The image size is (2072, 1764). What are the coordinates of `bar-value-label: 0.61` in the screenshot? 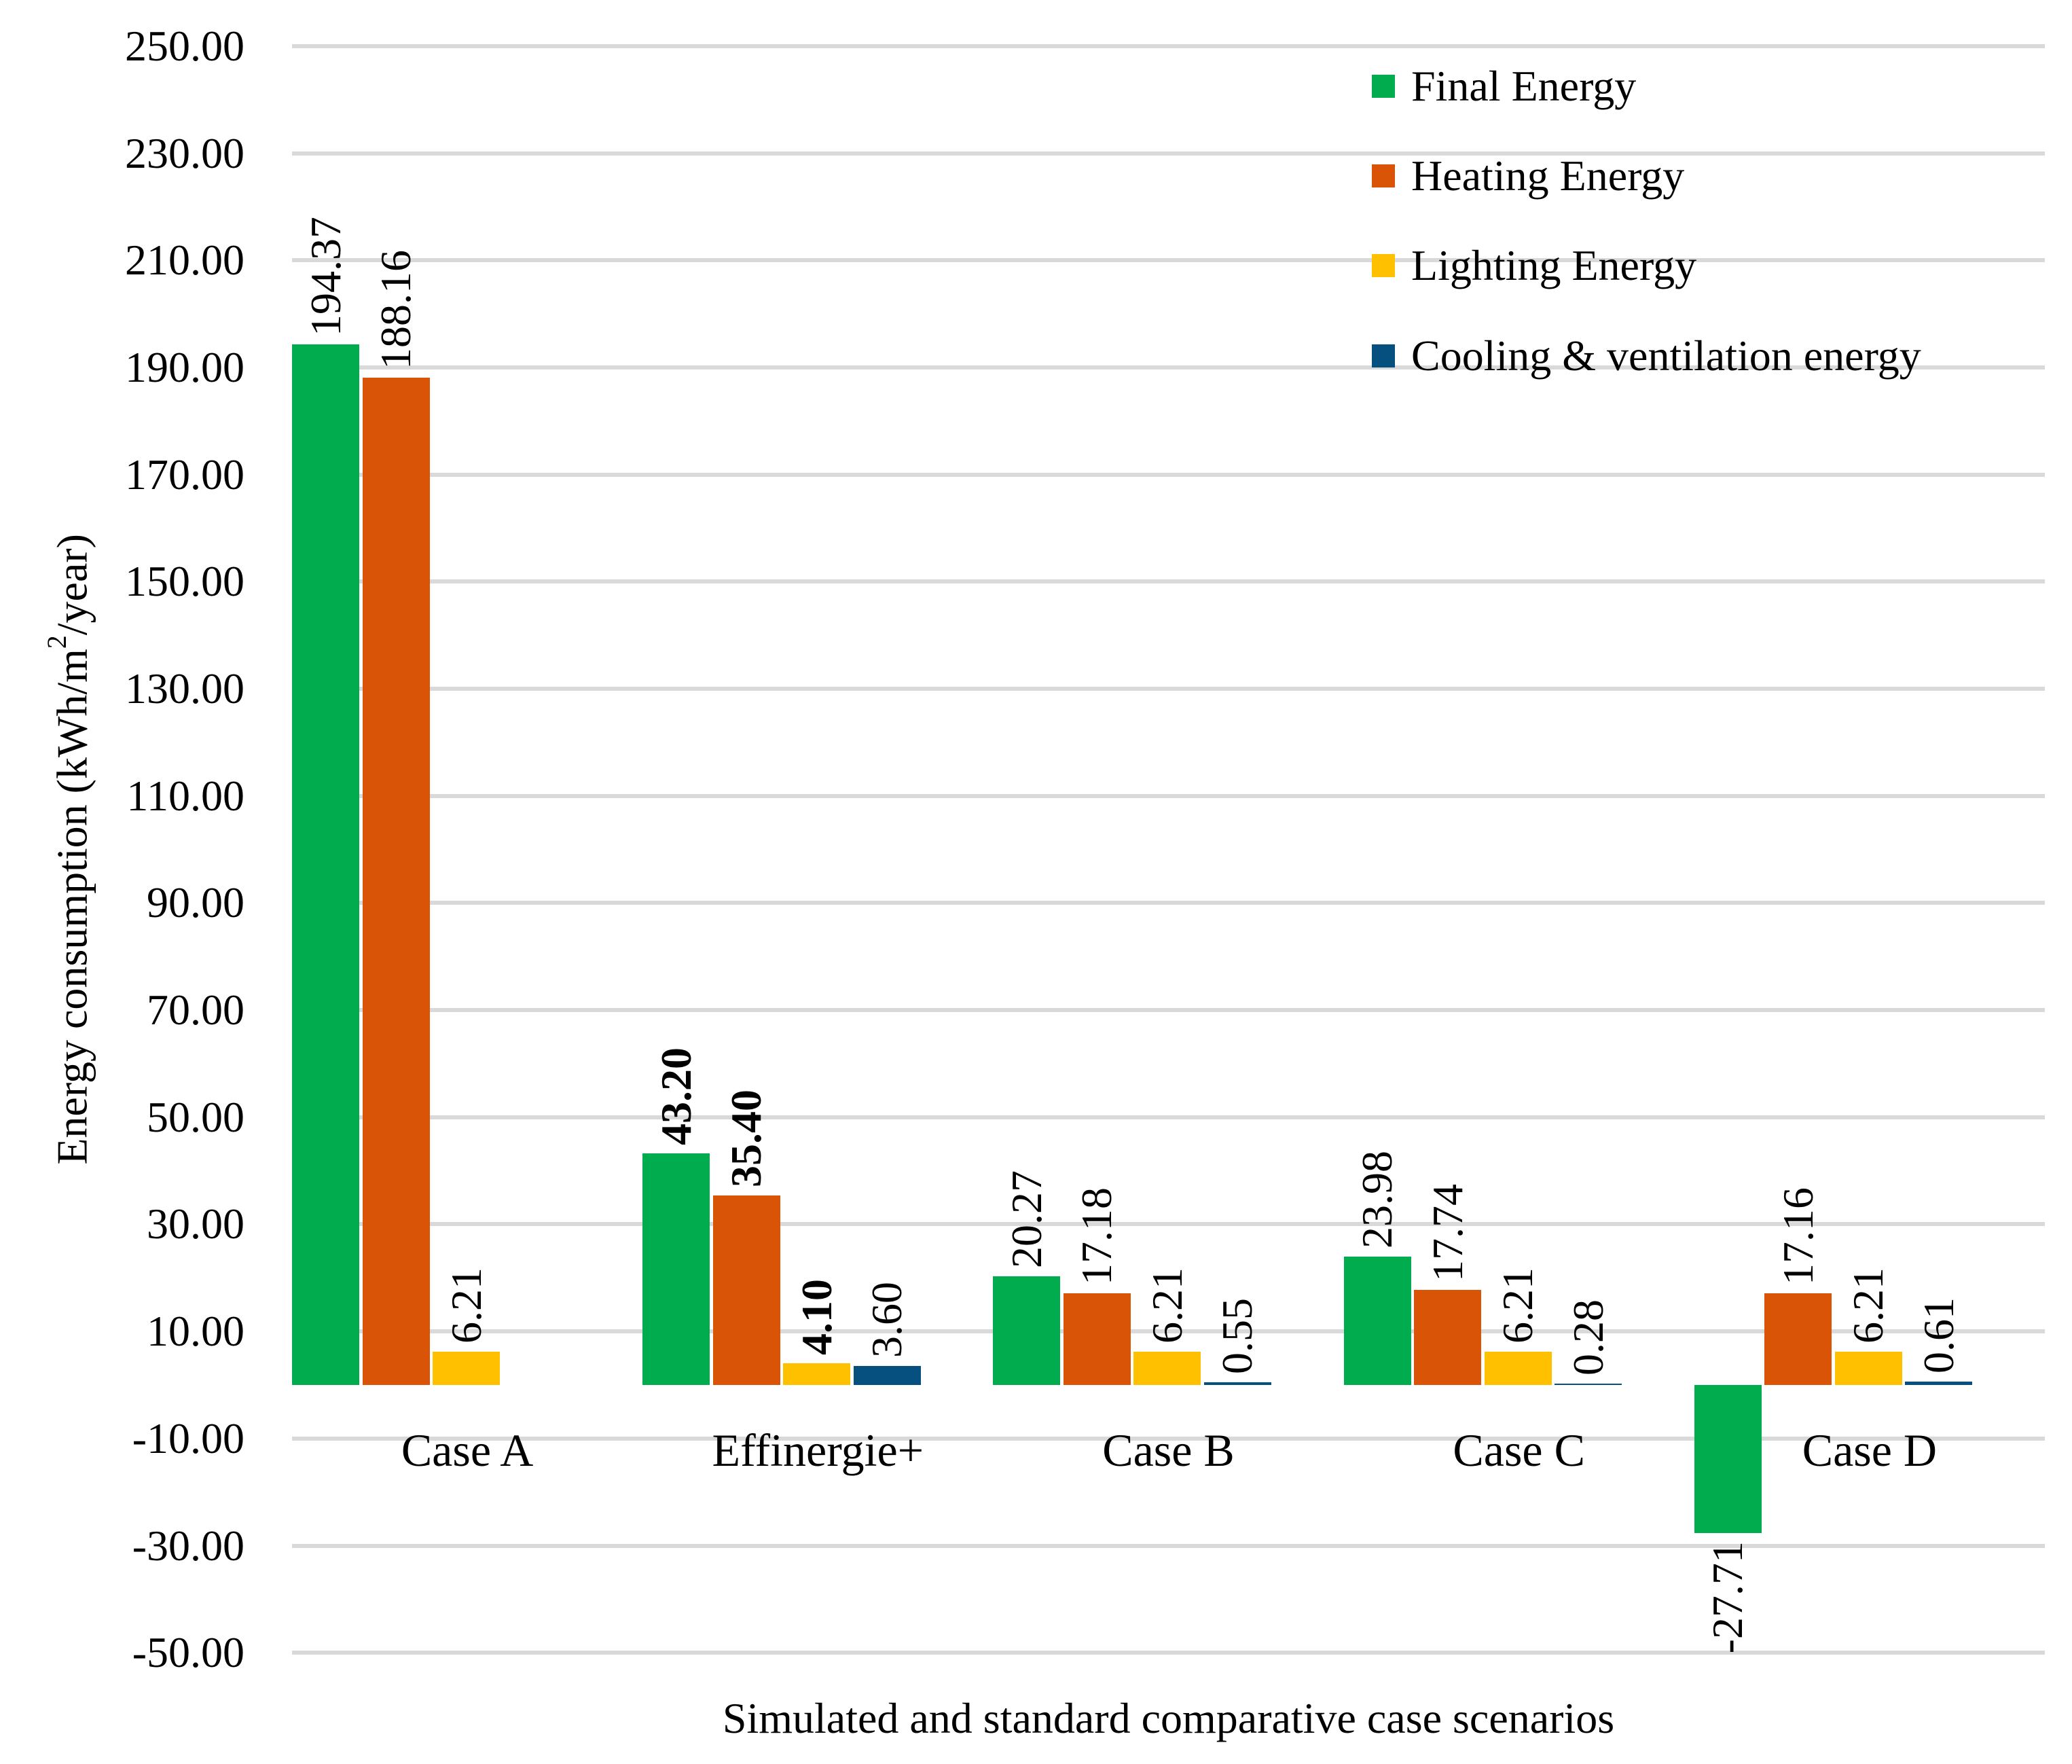 It's located at (1938, 1335).